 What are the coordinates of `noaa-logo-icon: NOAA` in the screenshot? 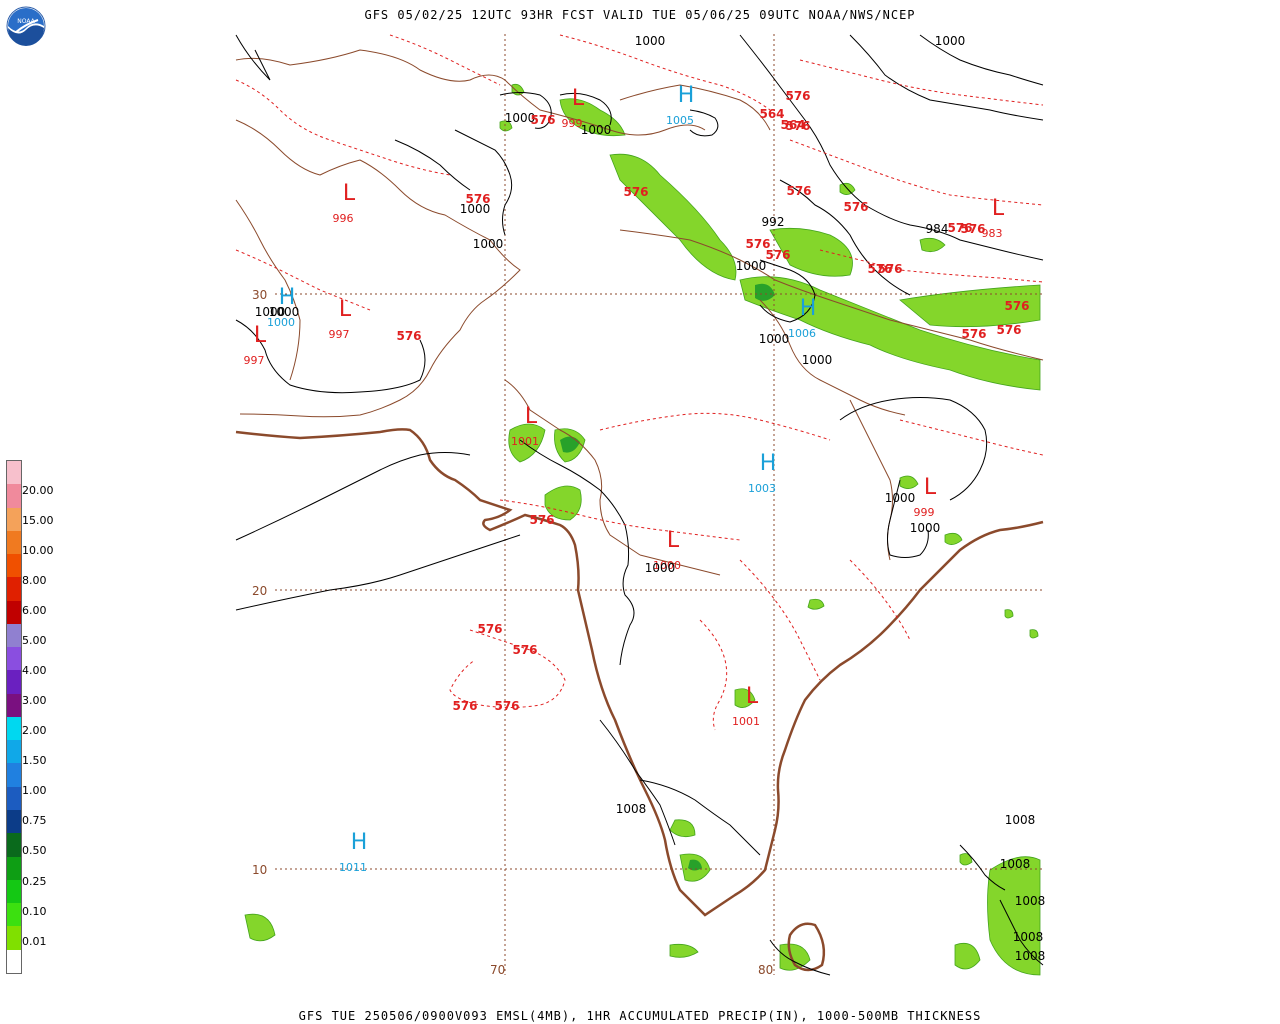 It's located at (26, 26).